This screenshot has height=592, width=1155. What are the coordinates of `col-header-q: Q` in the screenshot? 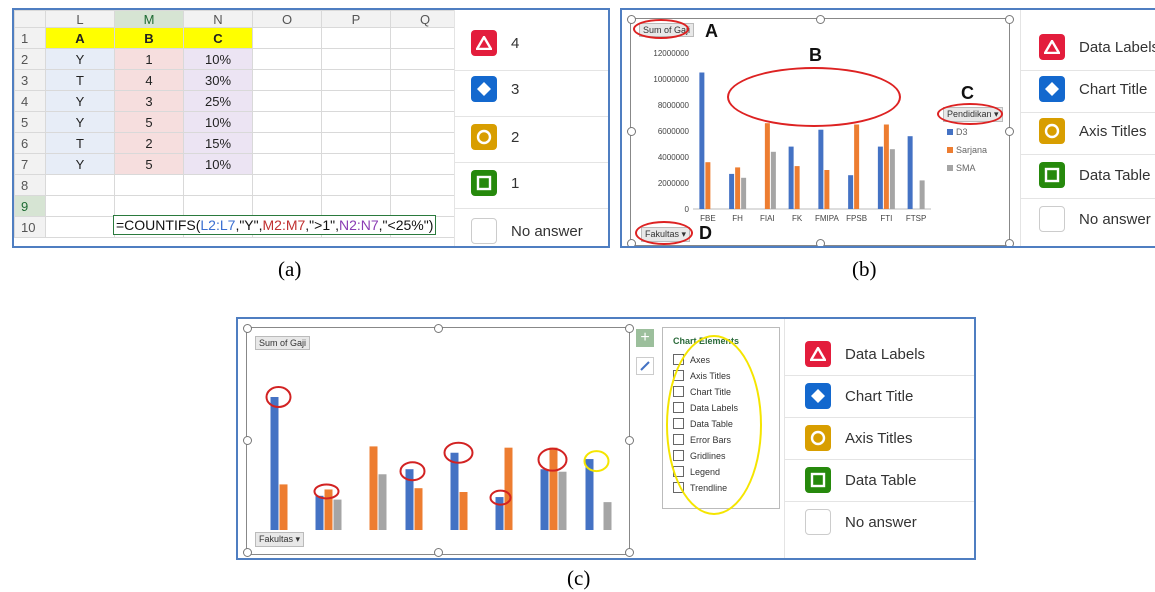 It's located at (425, 19).